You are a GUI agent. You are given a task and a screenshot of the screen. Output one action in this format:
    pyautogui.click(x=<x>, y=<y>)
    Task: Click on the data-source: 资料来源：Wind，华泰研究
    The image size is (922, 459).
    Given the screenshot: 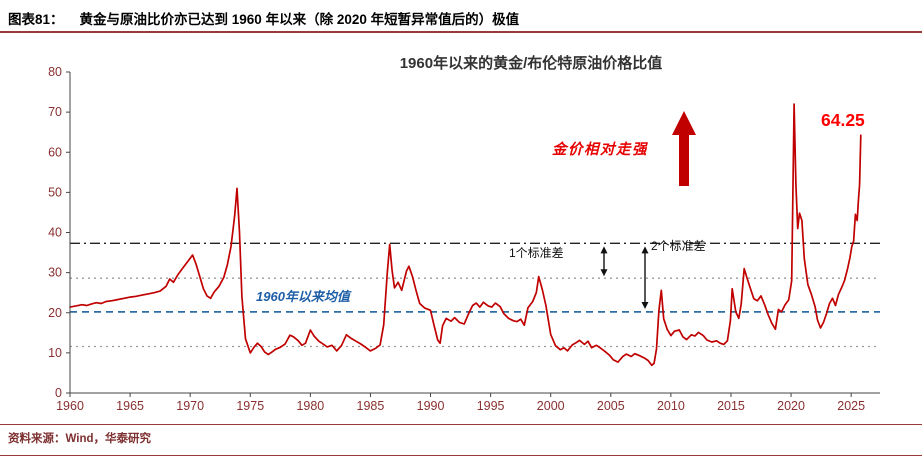 What is the action you would take?
    pyautogui.click(x=79, y=438)
    